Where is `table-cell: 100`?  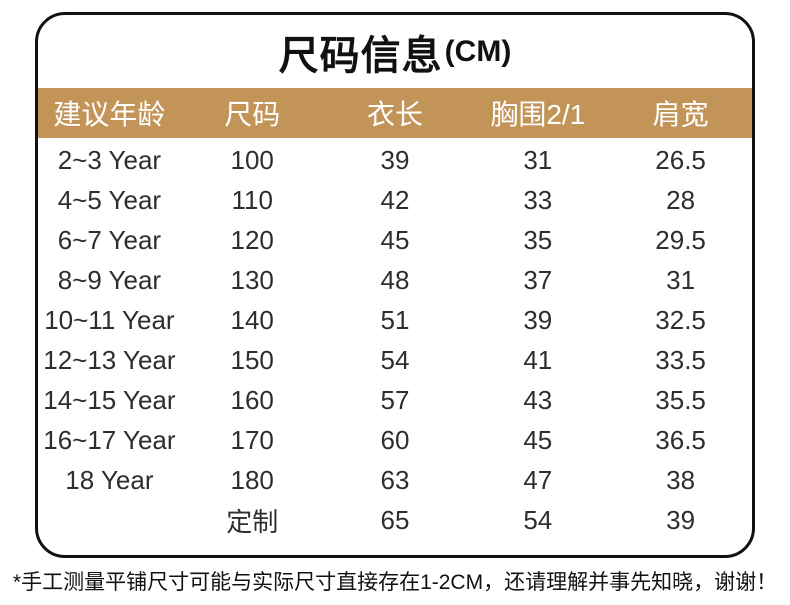
table-cell: 100 is located at coordinates (252, 159).